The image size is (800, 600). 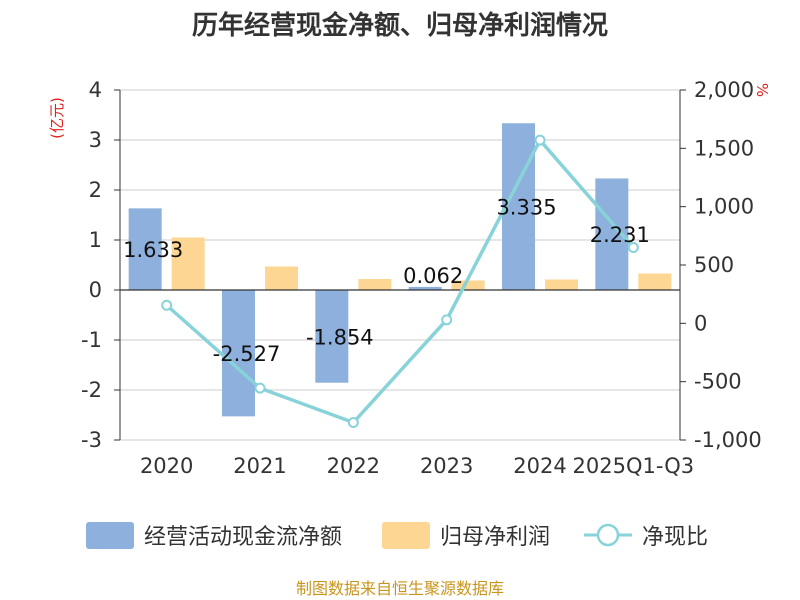 I want to click on bar-netprofit-2025Q1-Q3, so click(x=655, y=281).